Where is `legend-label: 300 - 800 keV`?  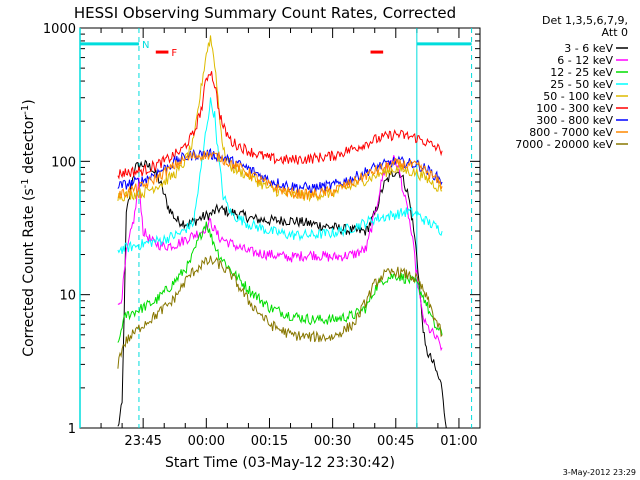
legend-label: 300 - 800 keV is located at coordinates (574, 120).